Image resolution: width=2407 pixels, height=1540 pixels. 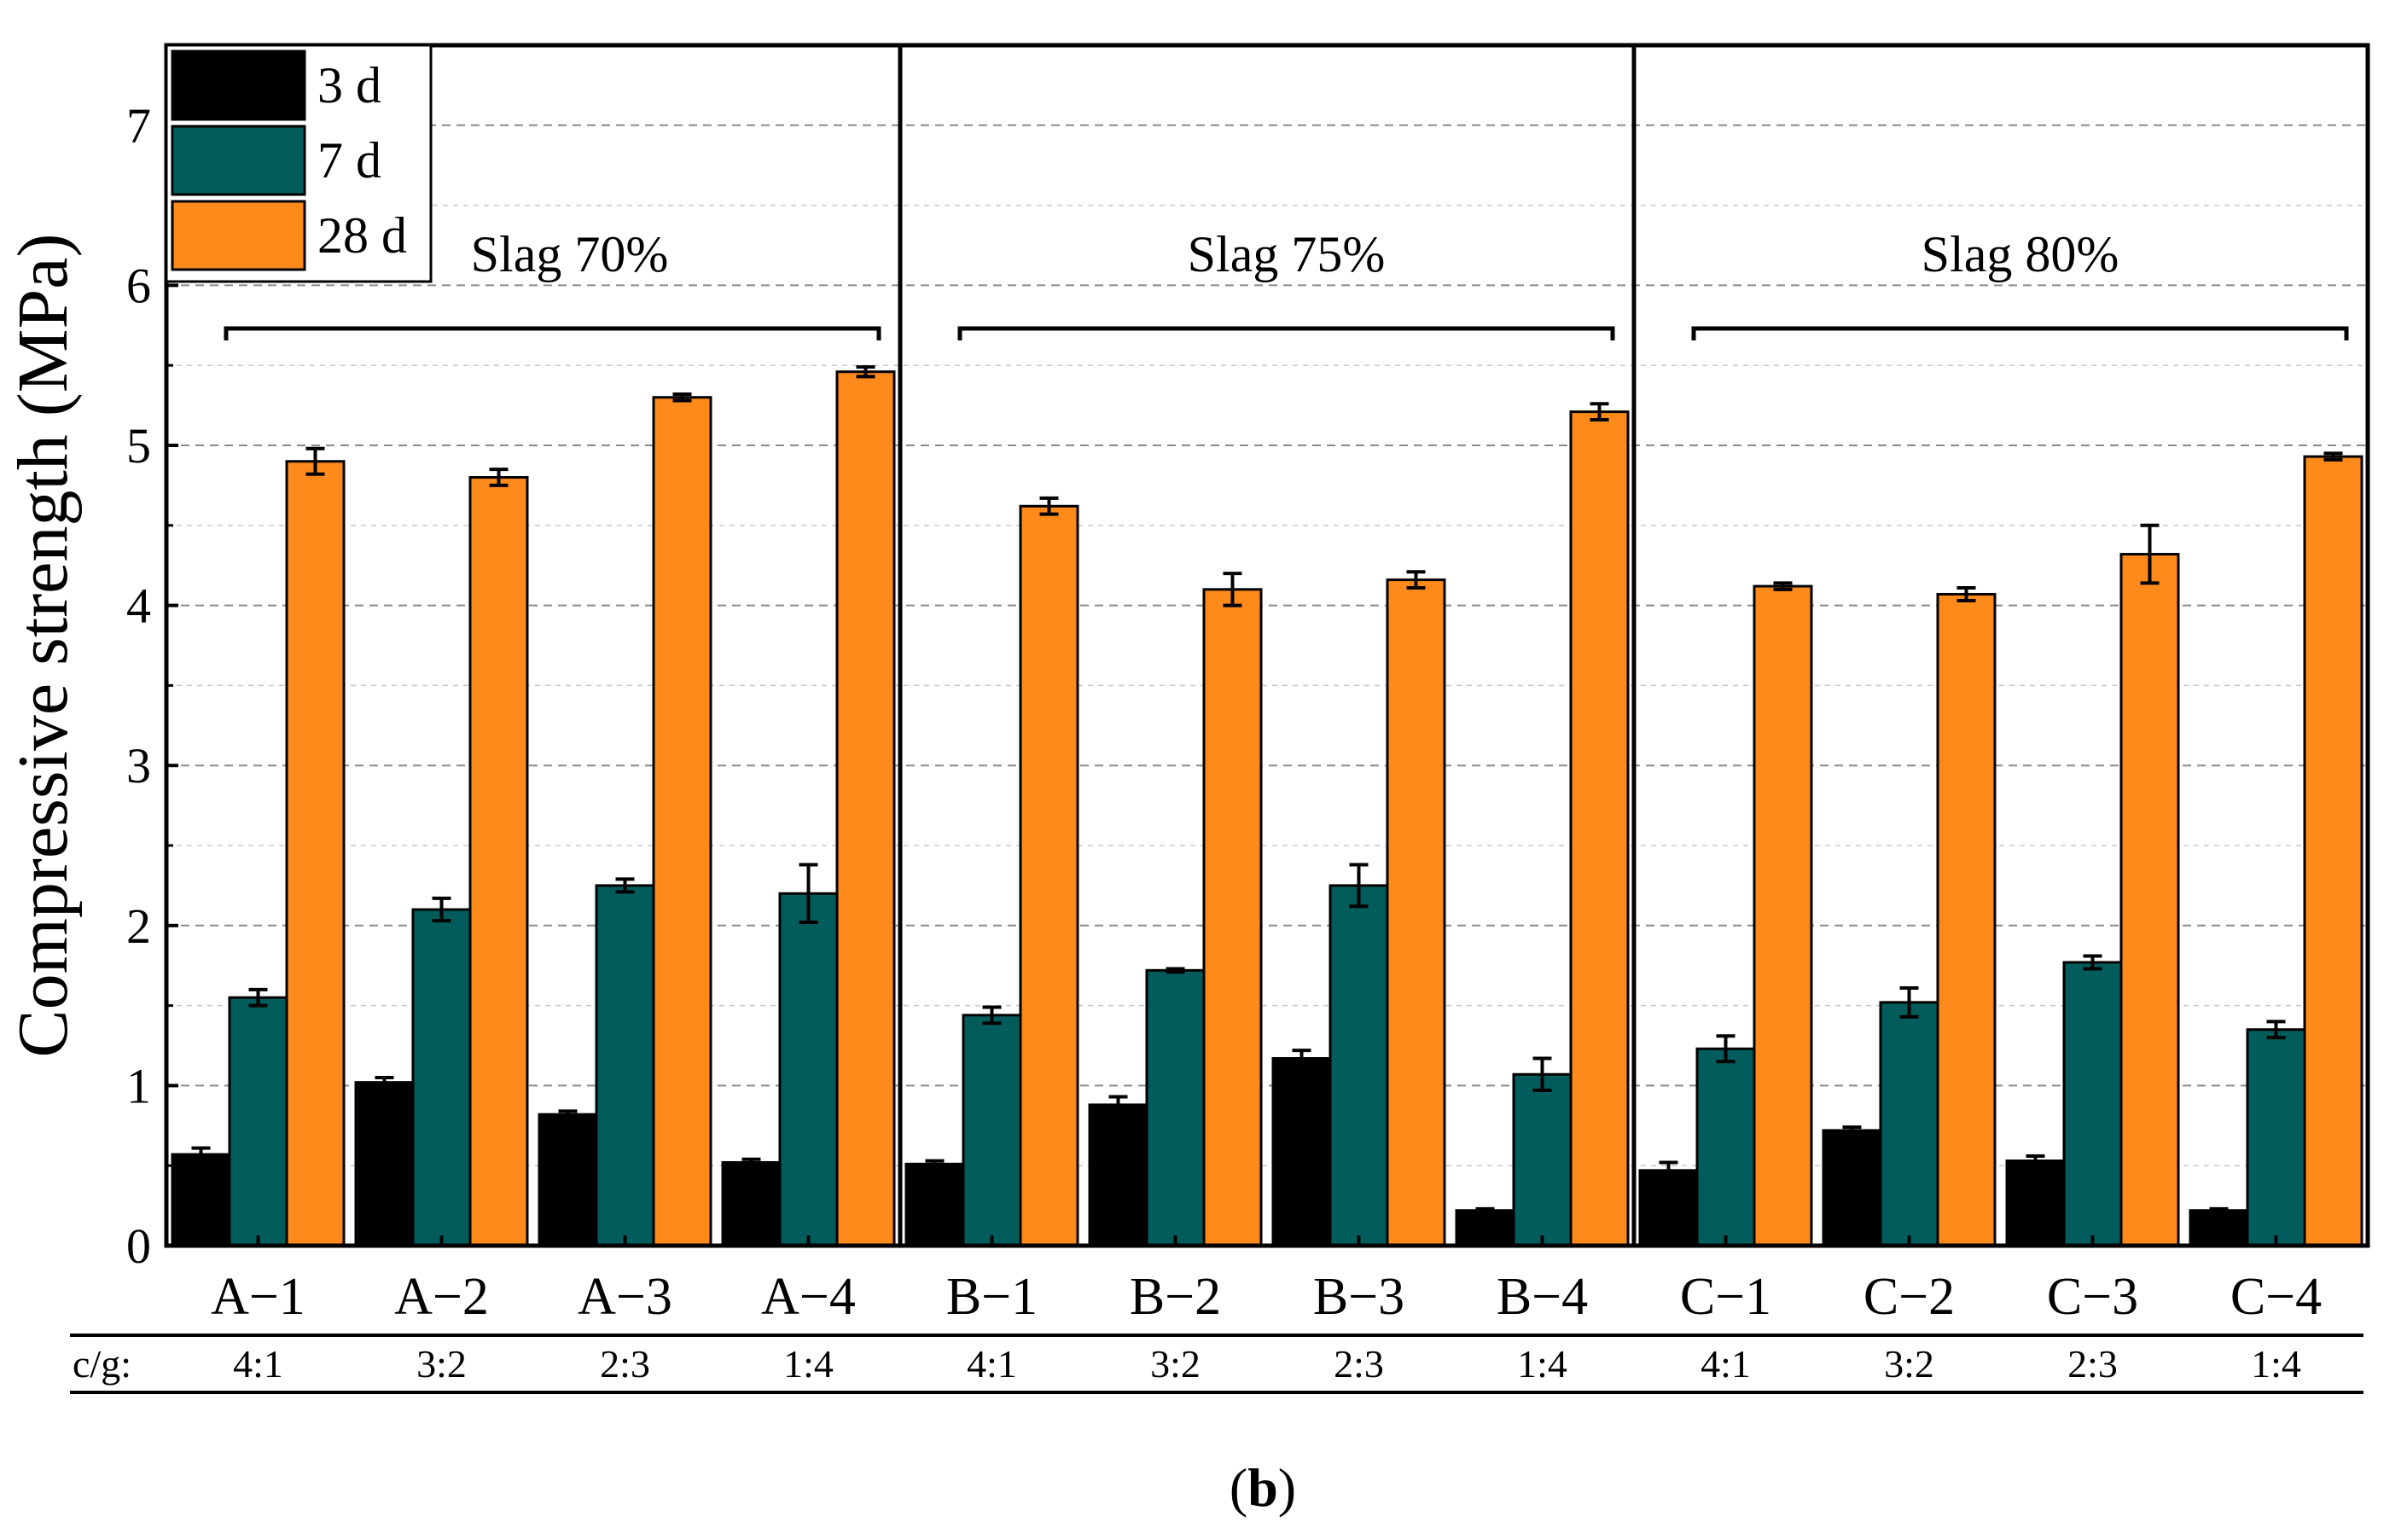 What do you see at coordinates (1358, 1297) in the screenshot?
I see `x-tick-label: B−3` at bounding box center [1358, 1297].